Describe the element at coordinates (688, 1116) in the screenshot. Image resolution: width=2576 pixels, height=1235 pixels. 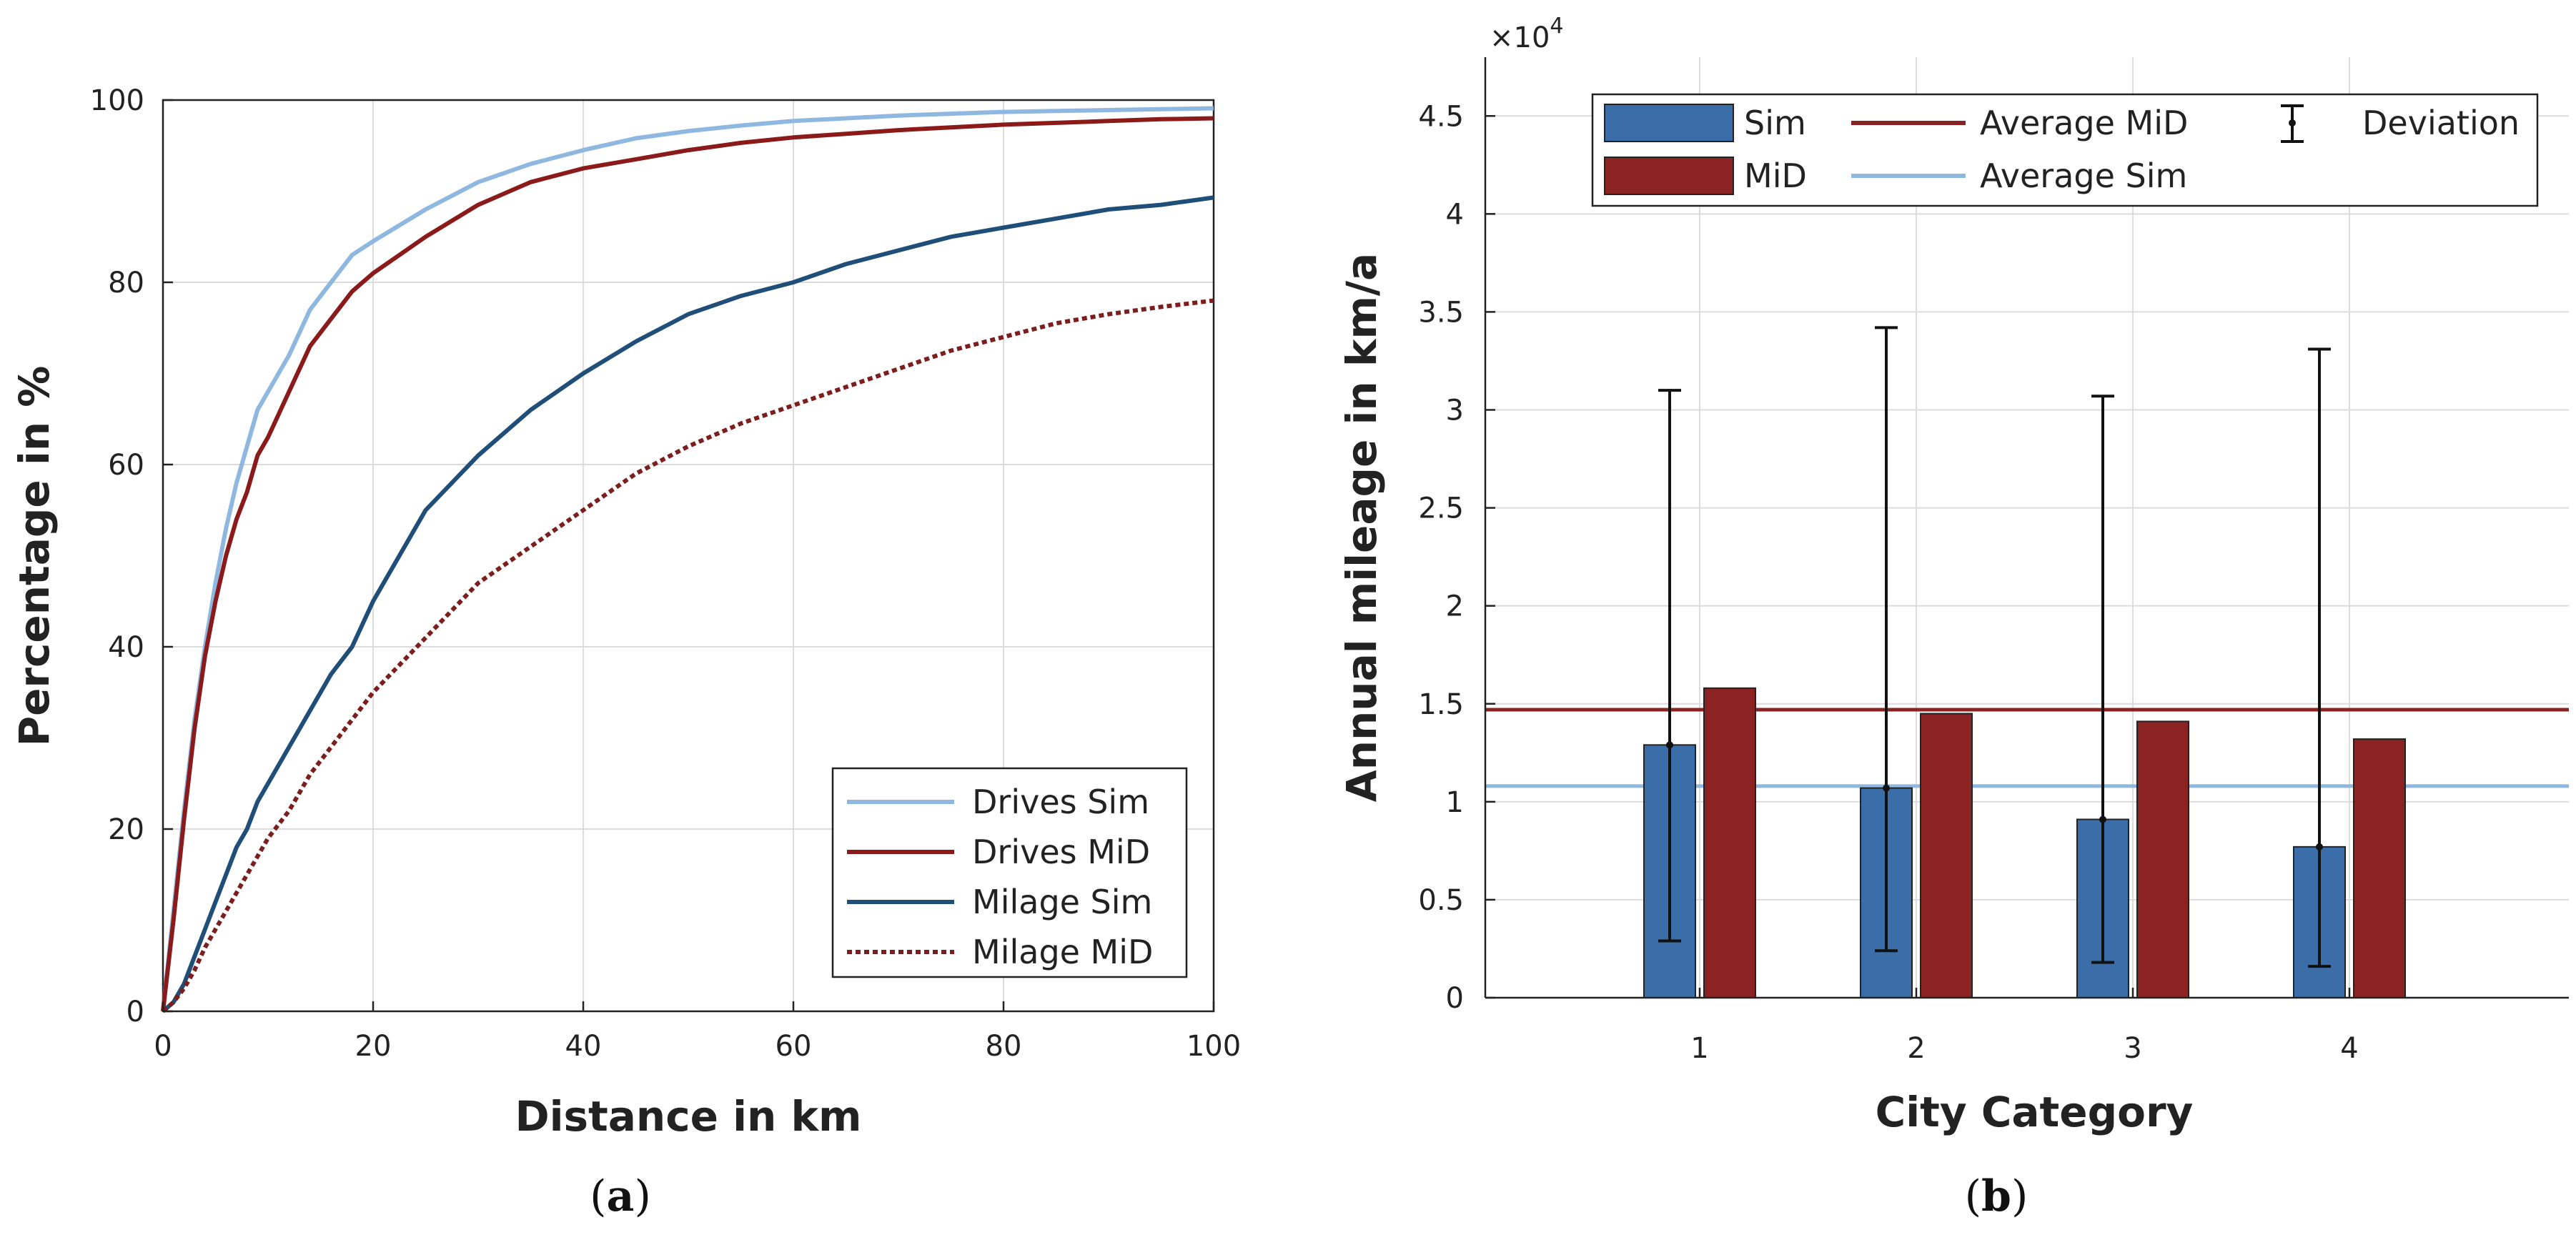
I see `chart-a-xlabel: Distance in km` at that location.